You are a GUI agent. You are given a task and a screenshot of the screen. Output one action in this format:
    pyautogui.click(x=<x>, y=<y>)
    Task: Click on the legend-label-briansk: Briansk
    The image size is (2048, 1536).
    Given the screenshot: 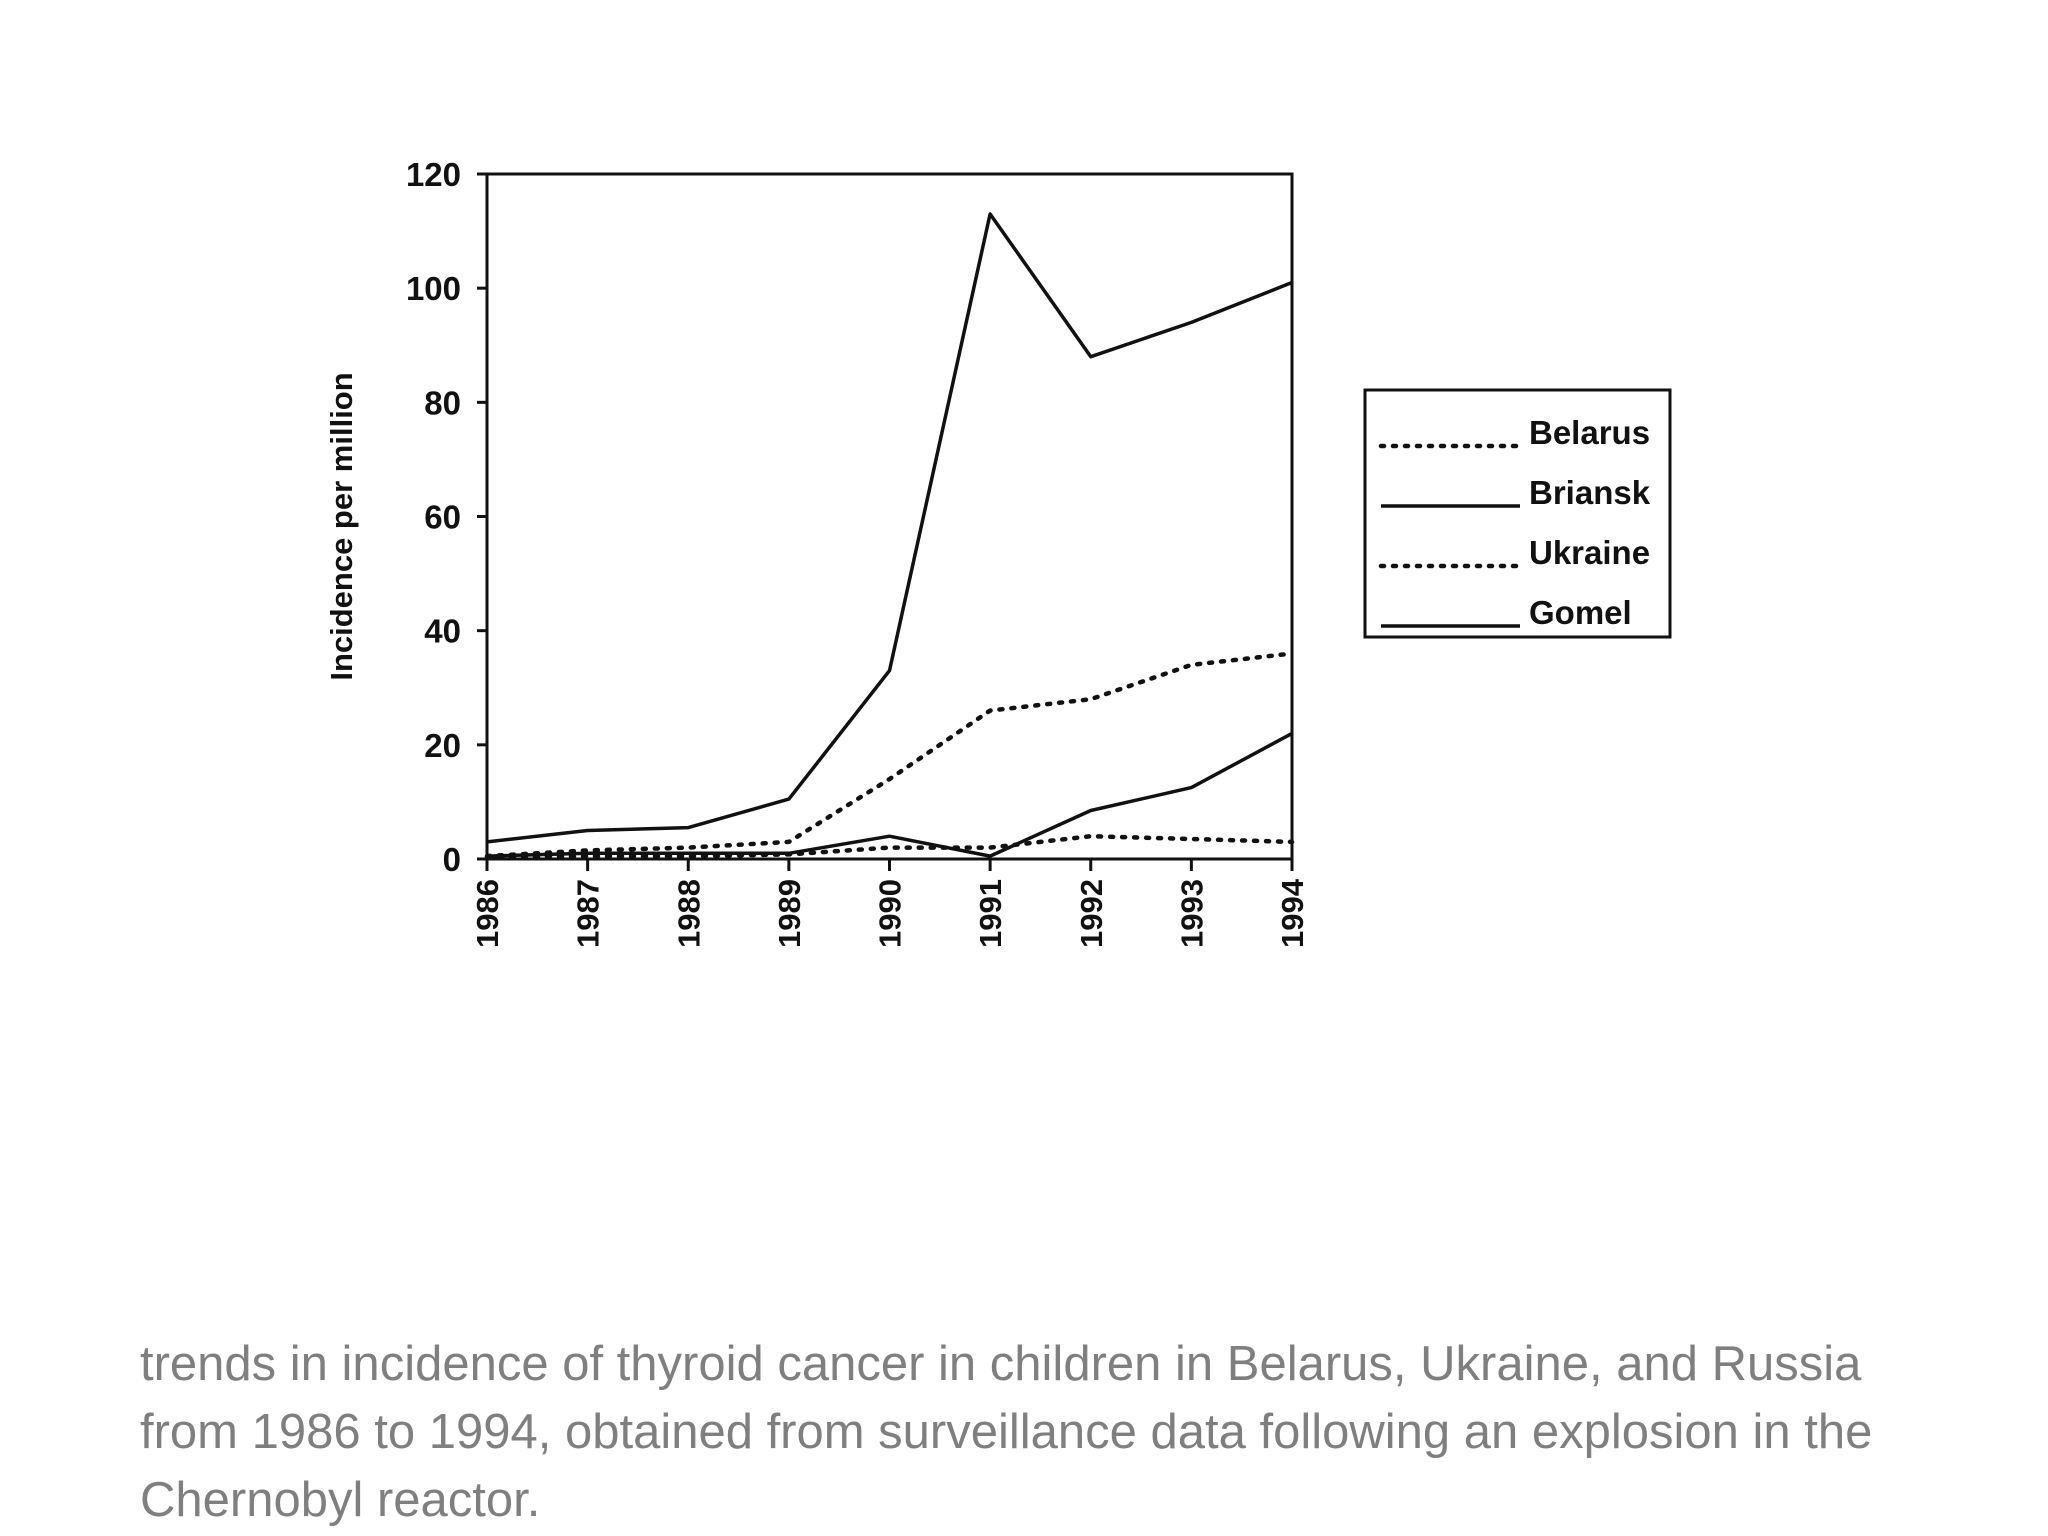 What is the action you would take?
    pyautogui.click(x=1590, y=492)
    